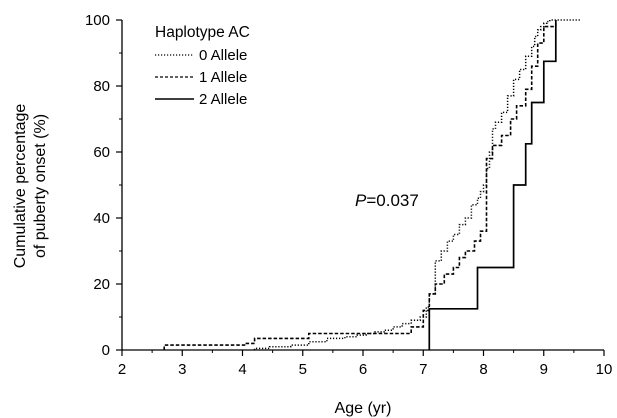  I want to click on legend-label-0-allele: 0 Allele, so click(223, 55).